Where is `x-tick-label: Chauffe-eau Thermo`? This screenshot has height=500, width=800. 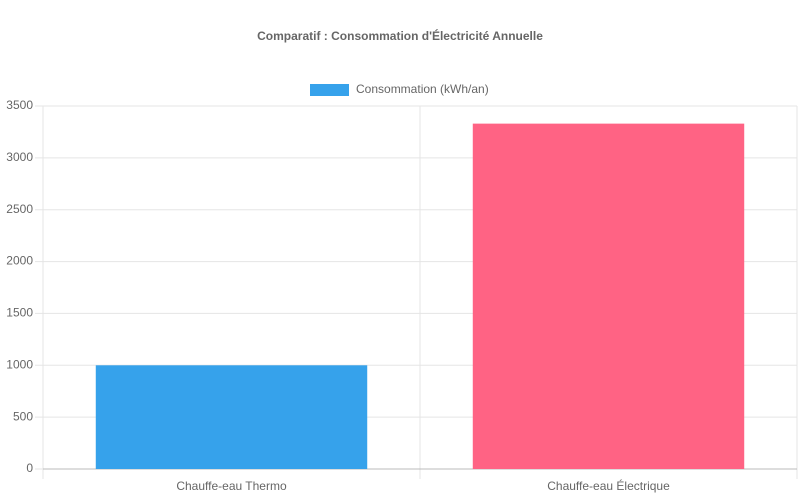 x-tick-label: Chauffe-eau Thermo is located at coordinates (231, 486).